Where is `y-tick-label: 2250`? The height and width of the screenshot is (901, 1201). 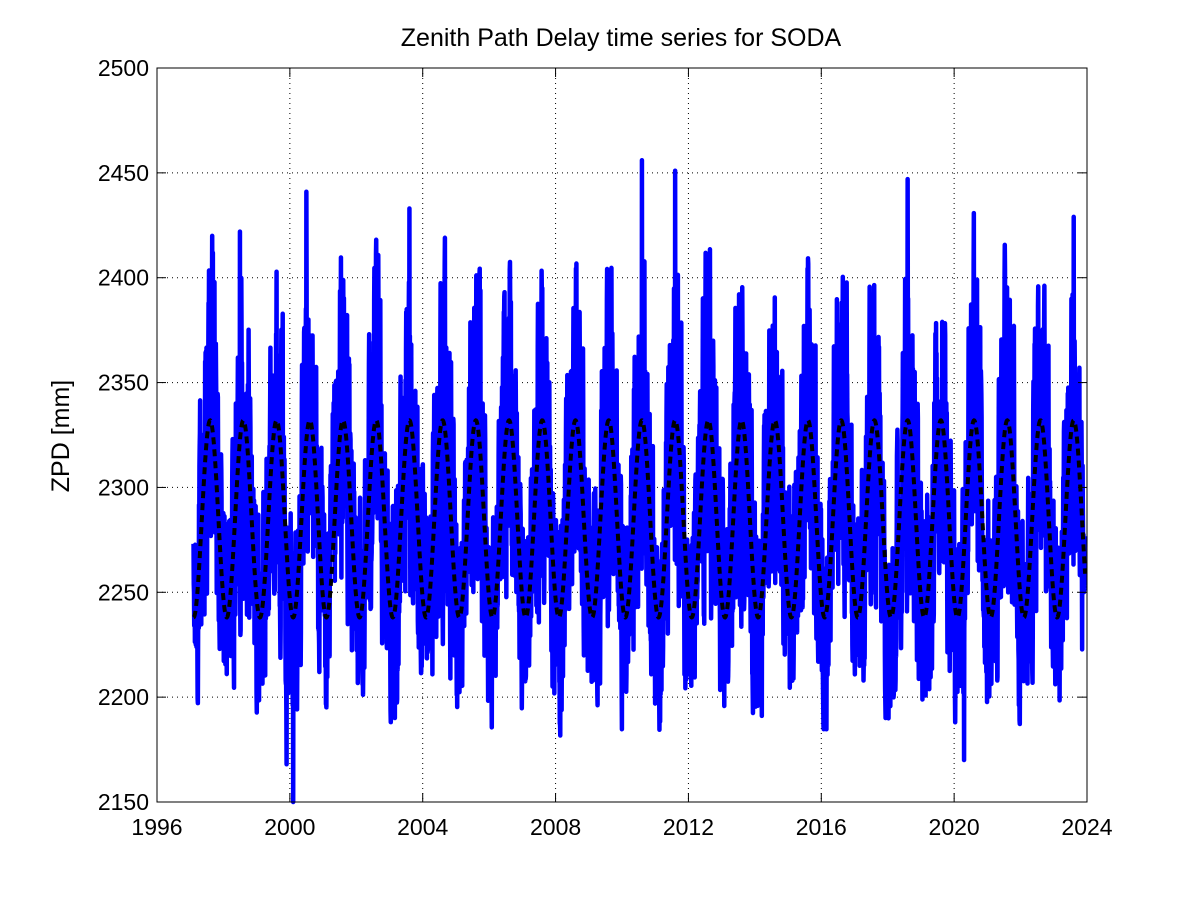
y-tick-label: 2250 is located at coordinates (123, 592).